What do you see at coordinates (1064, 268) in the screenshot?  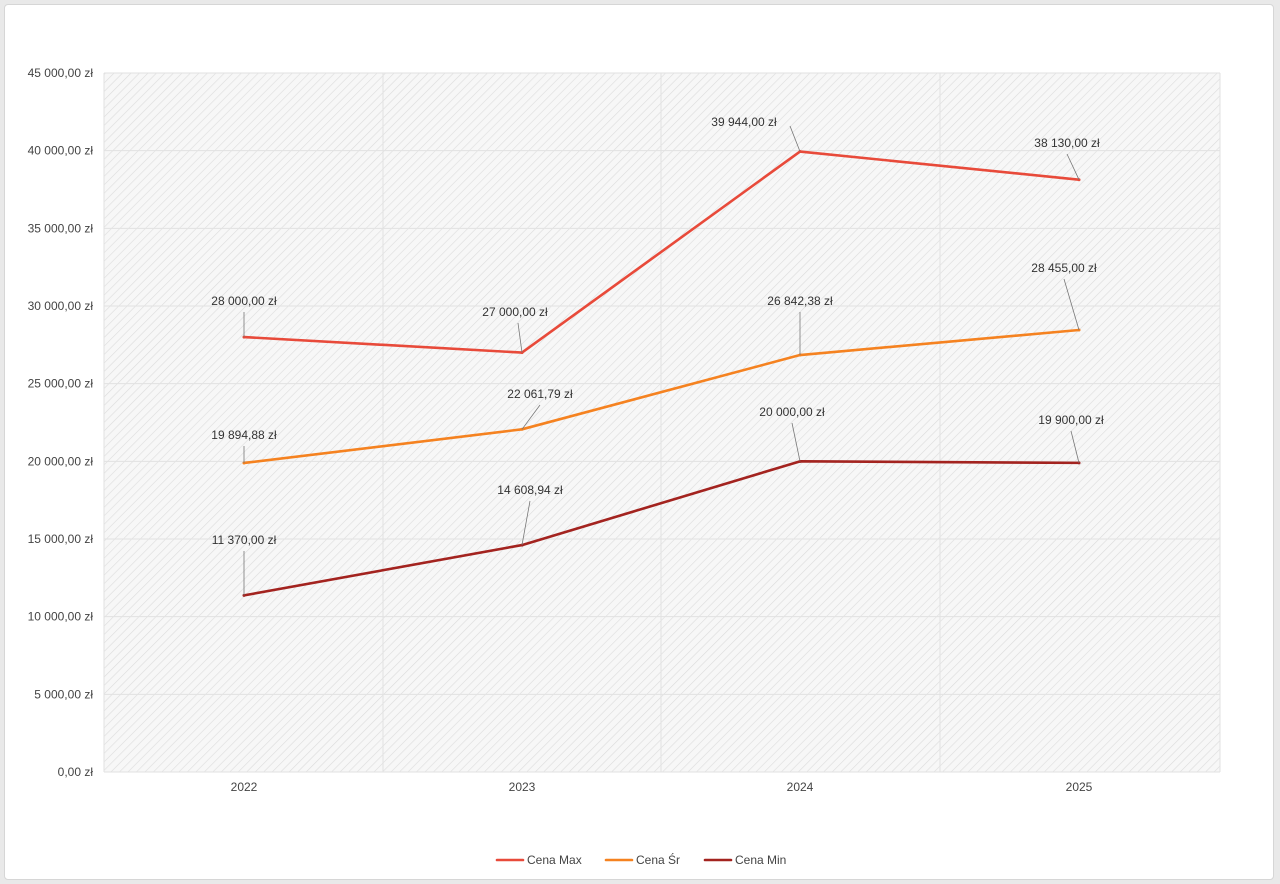 I see `data-label: 28 455,00 zł` at bounding box center [1064, 268].